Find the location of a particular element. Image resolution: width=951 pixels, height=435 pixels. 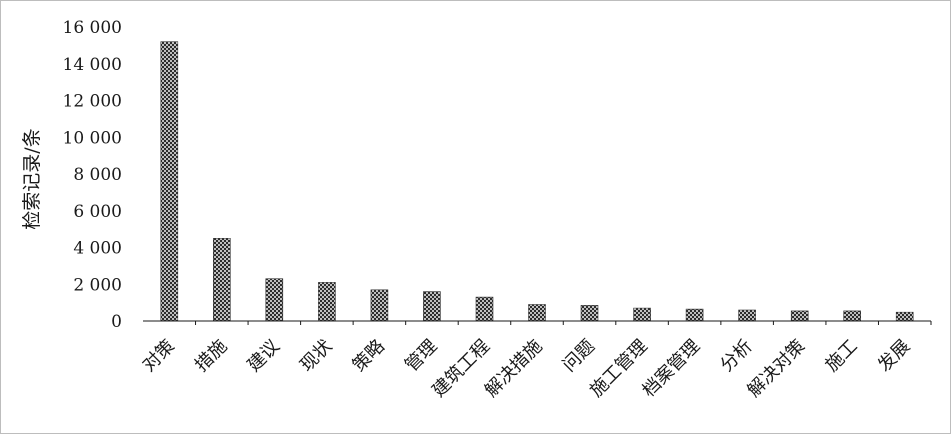

x-category-label: 建议 is located at coordinates (264, 356).